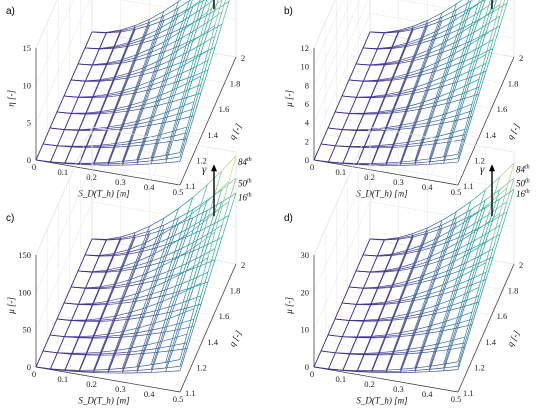 This screenshot has width=550, height=415. I want to click on x-tick-label: 0.2, so click(91, 384).